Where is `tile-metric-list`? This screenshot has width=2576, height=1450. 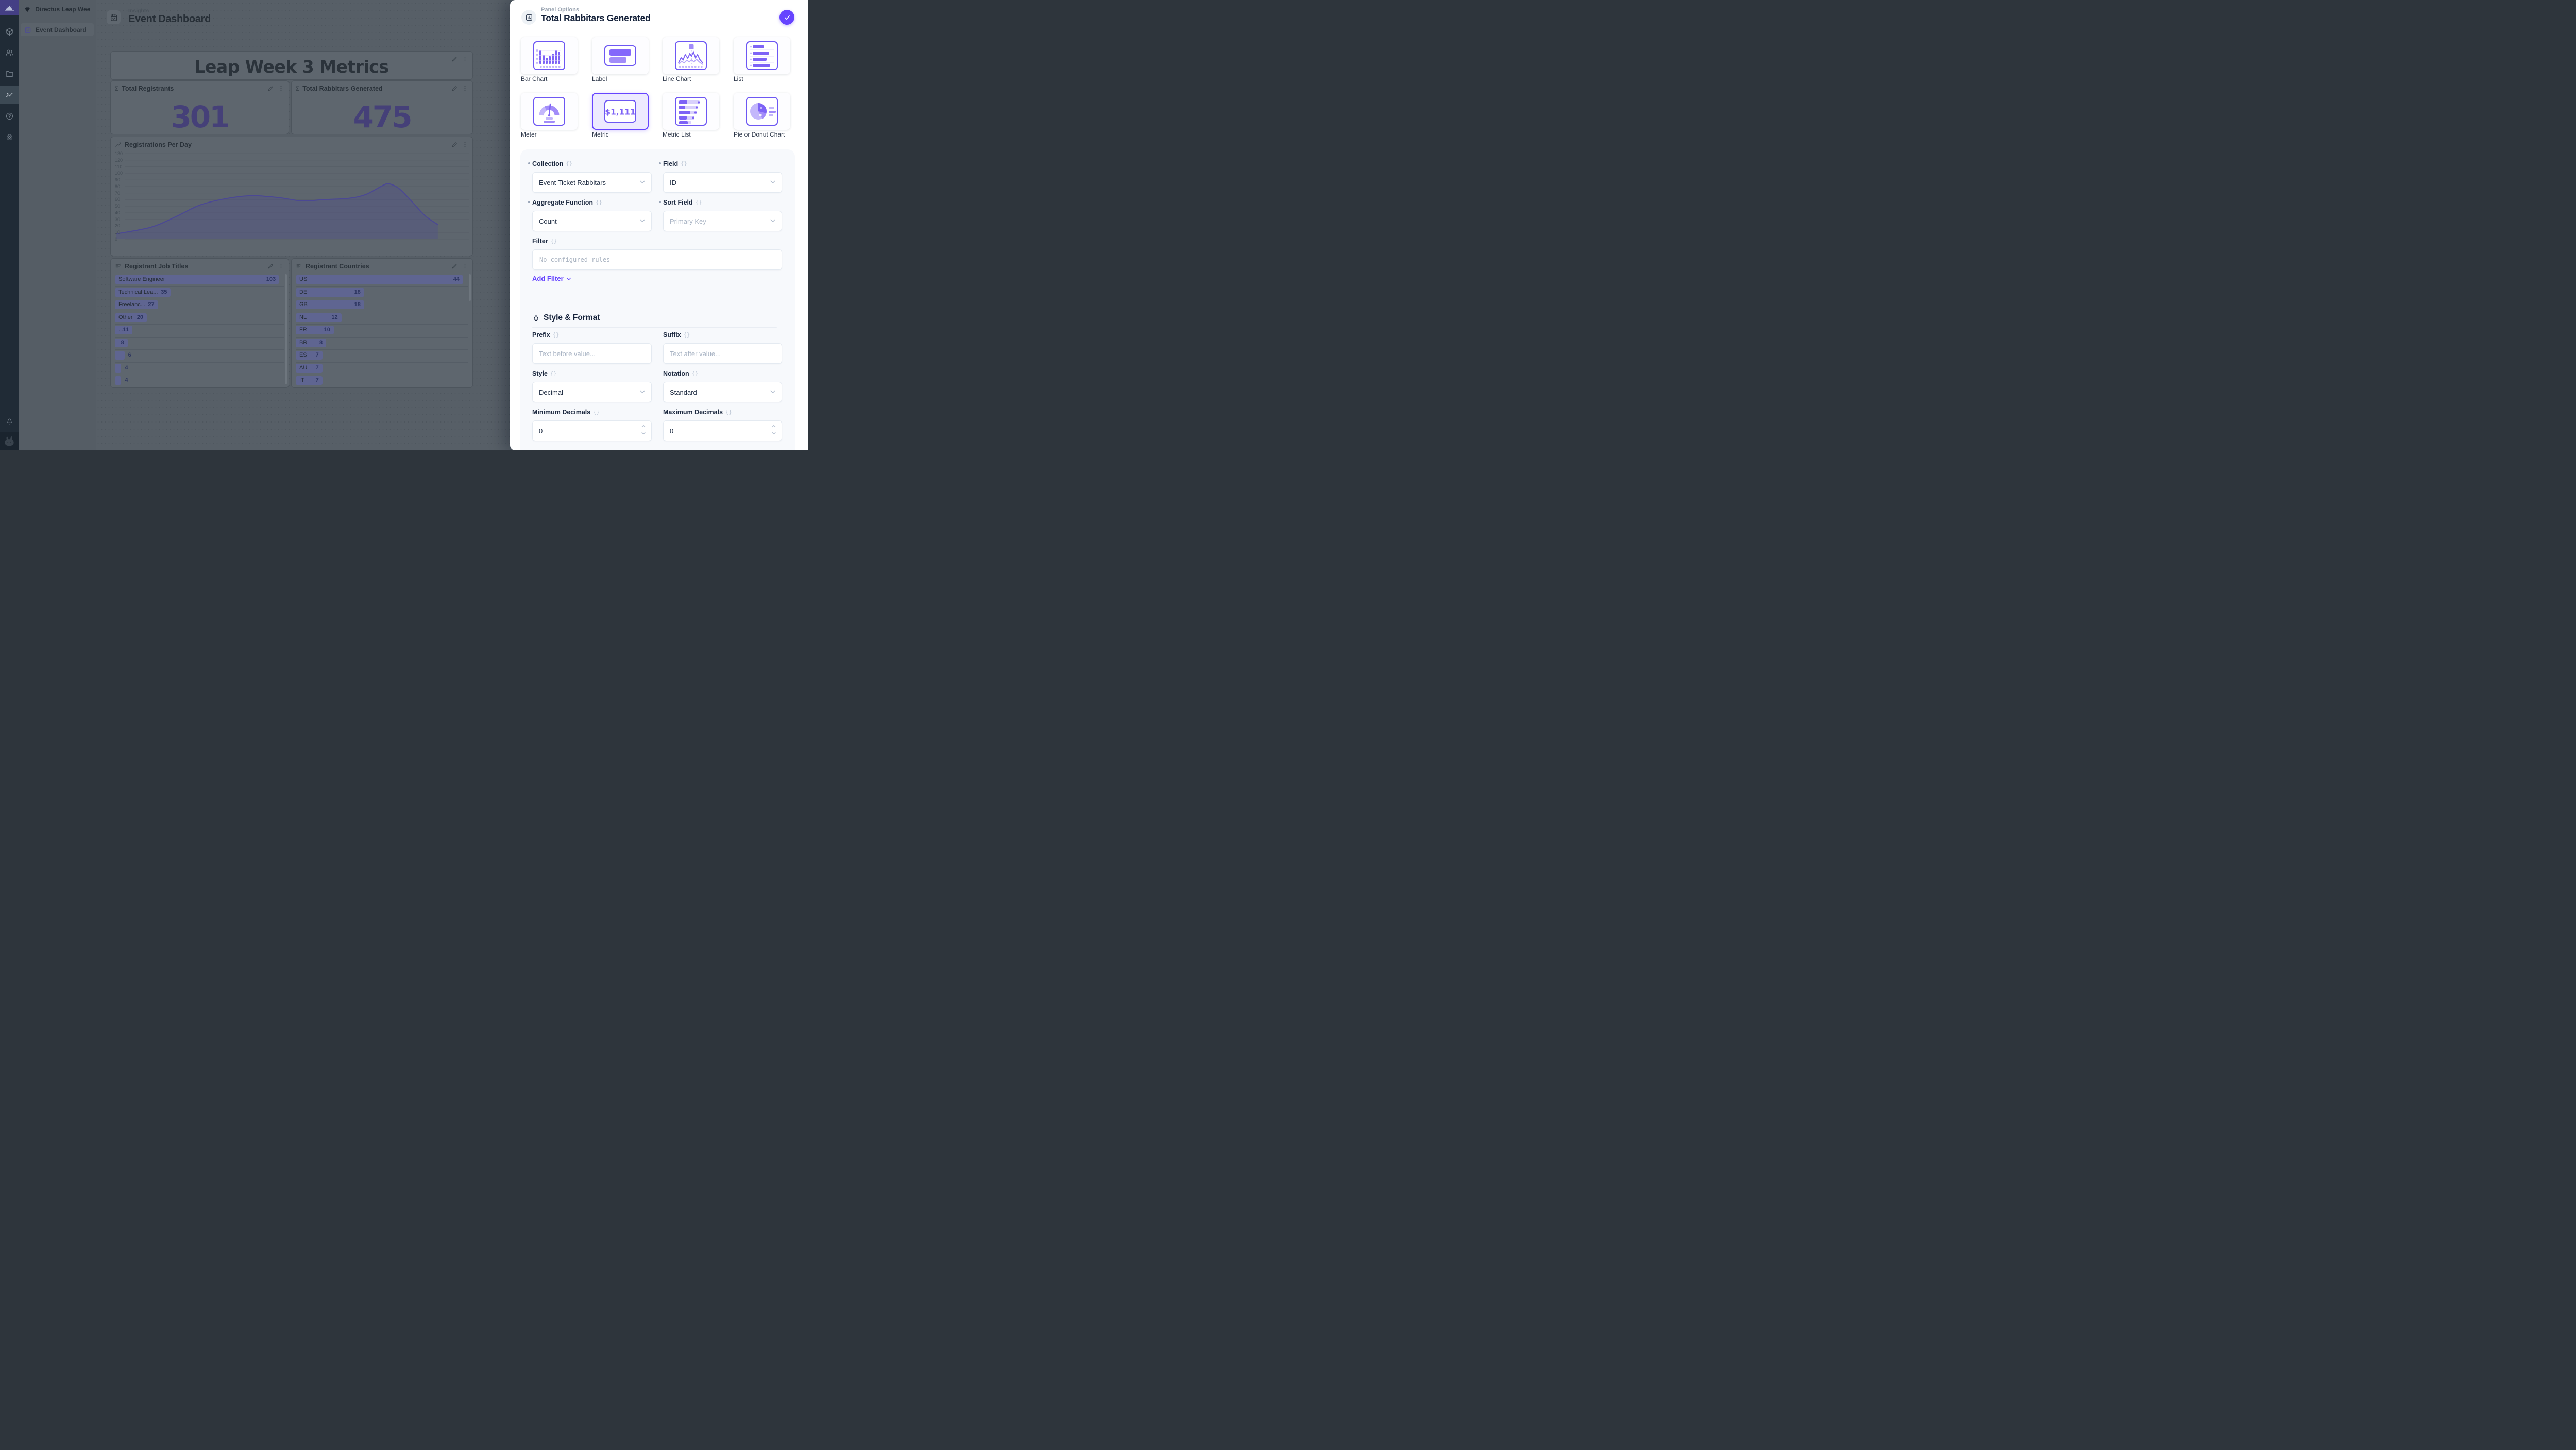 tile-metric-list is located at coordinates (691, 111).